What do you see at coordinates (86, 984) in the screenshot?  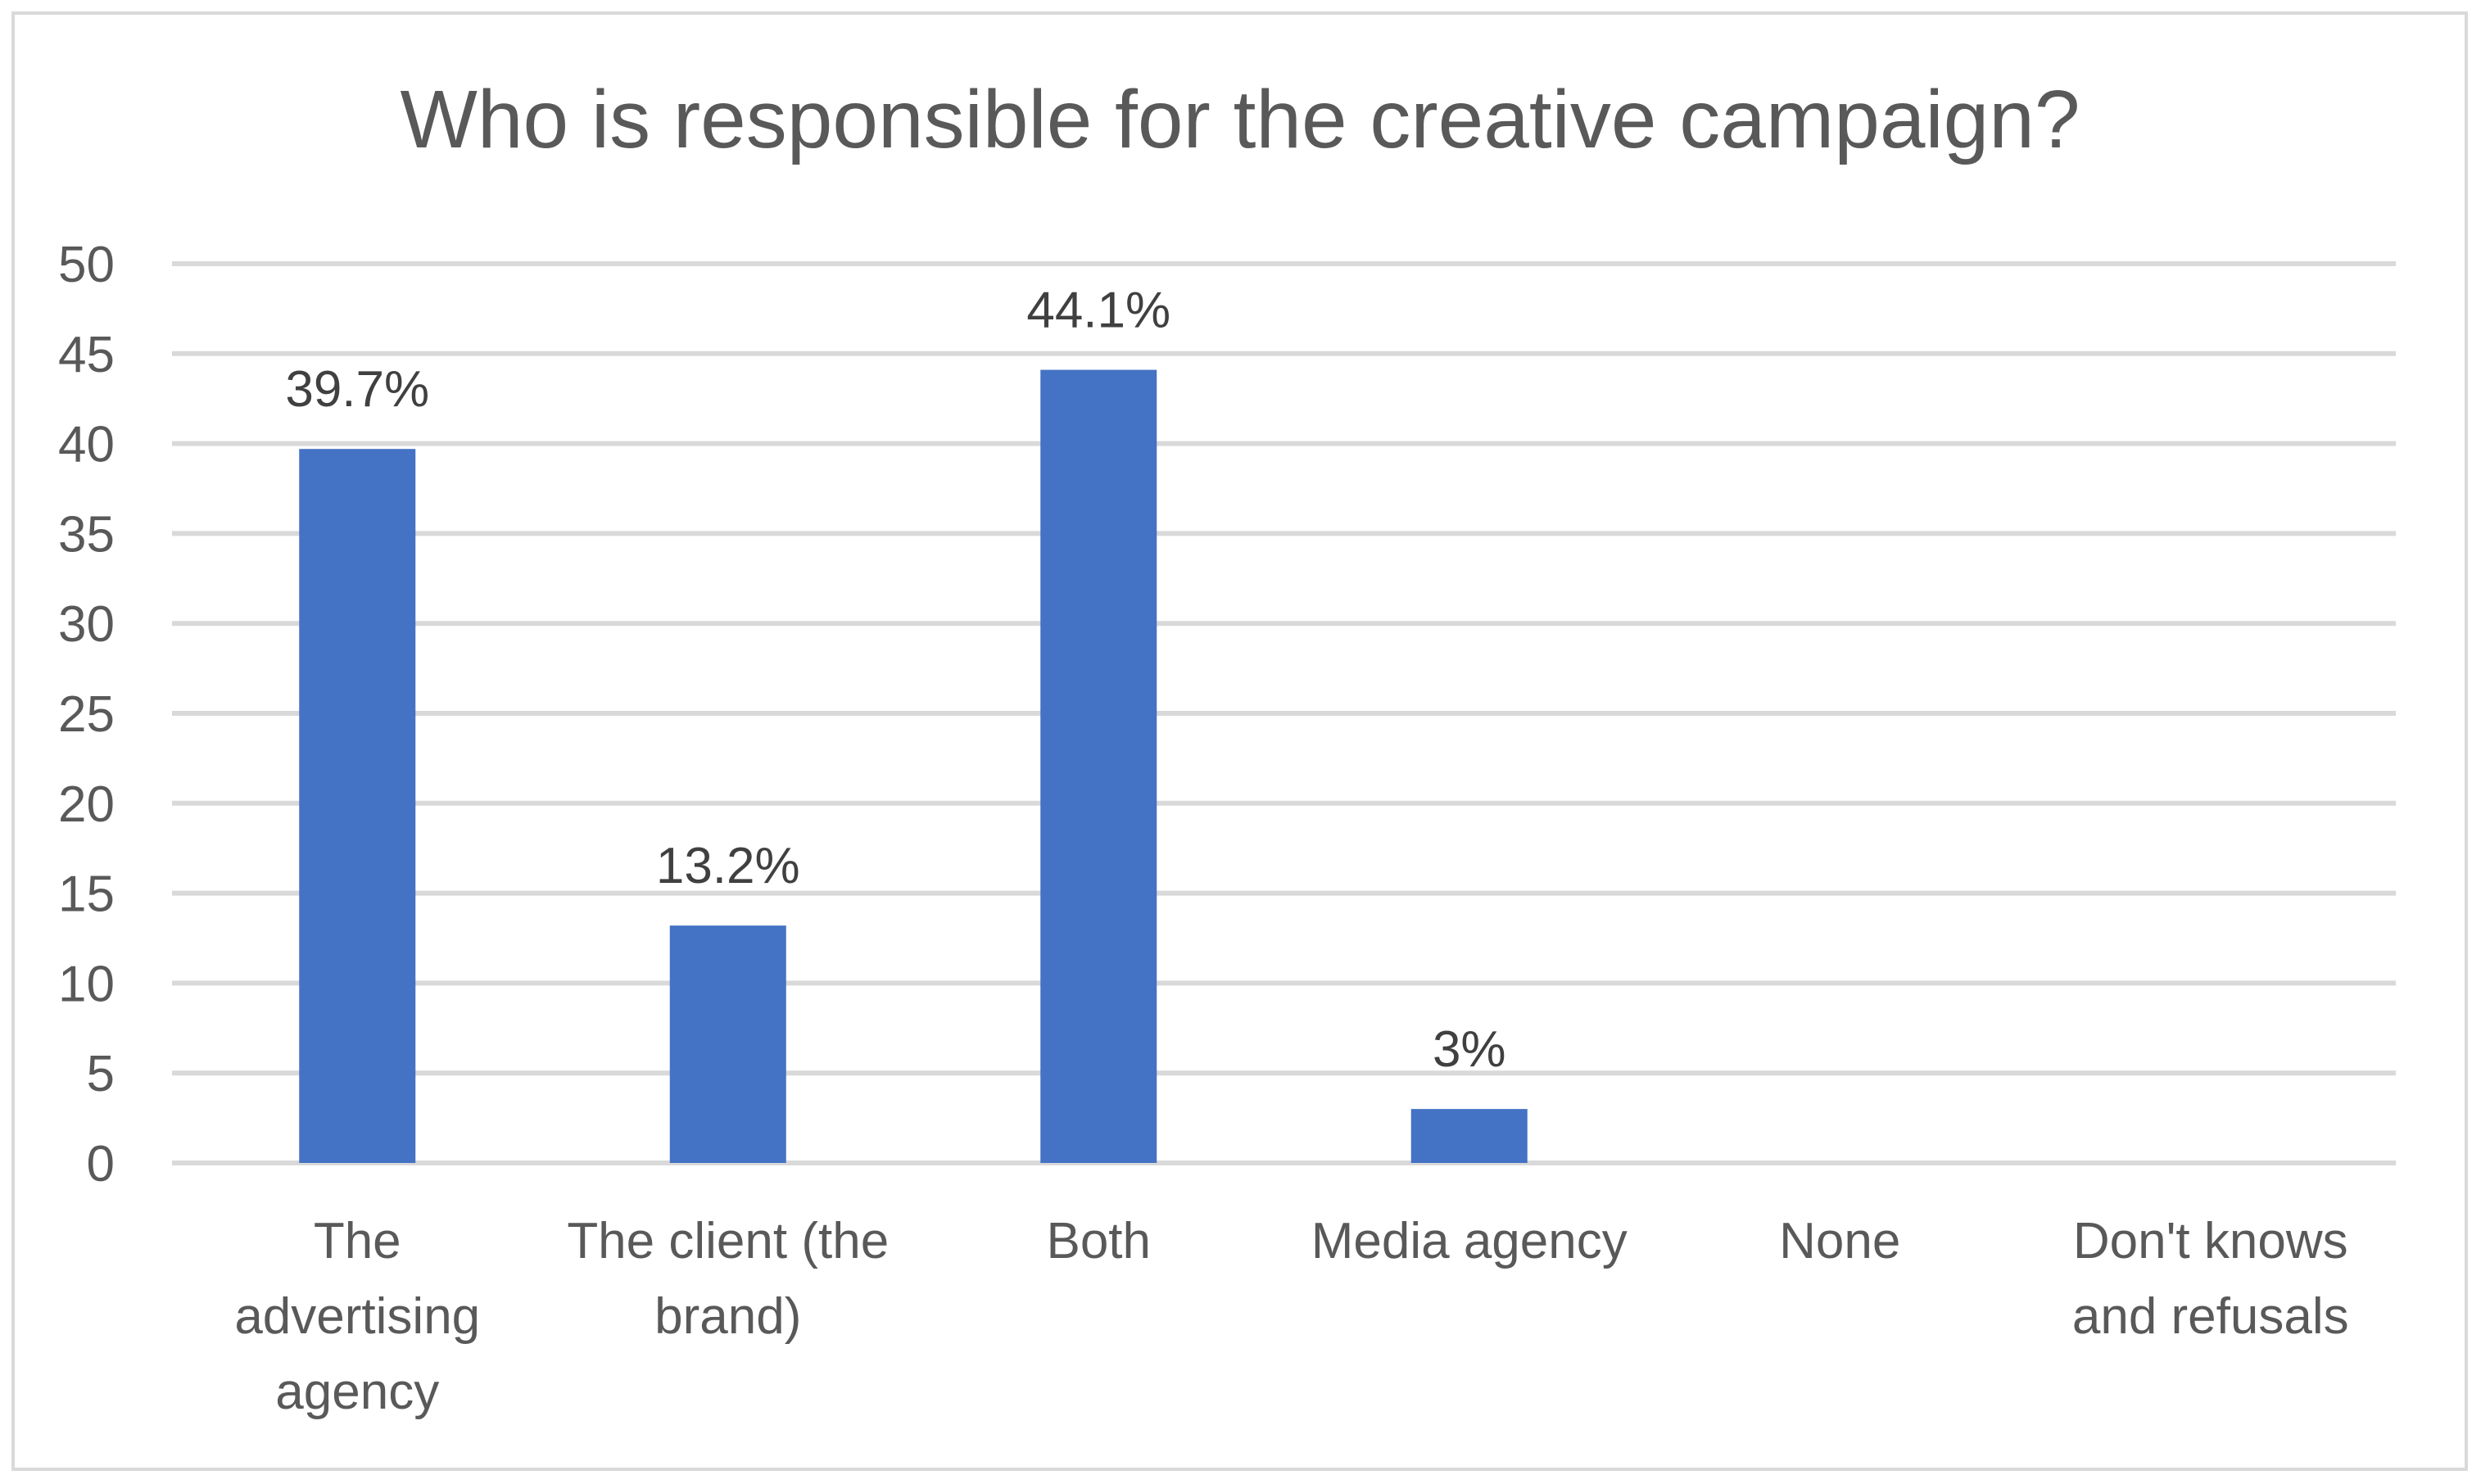 I see `y-tick-label: 10` at bounding box center [86, 984].